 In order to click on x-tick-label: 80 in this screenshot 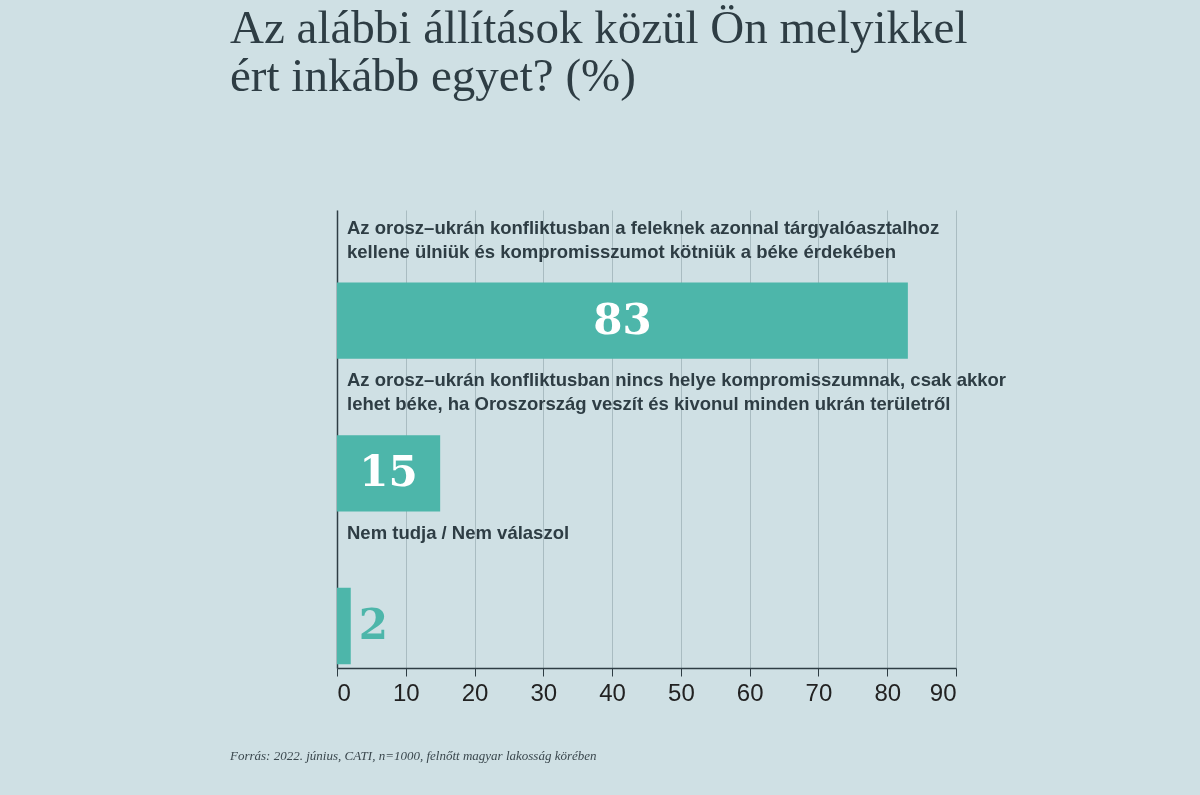, I will do `click(888, 692)`.